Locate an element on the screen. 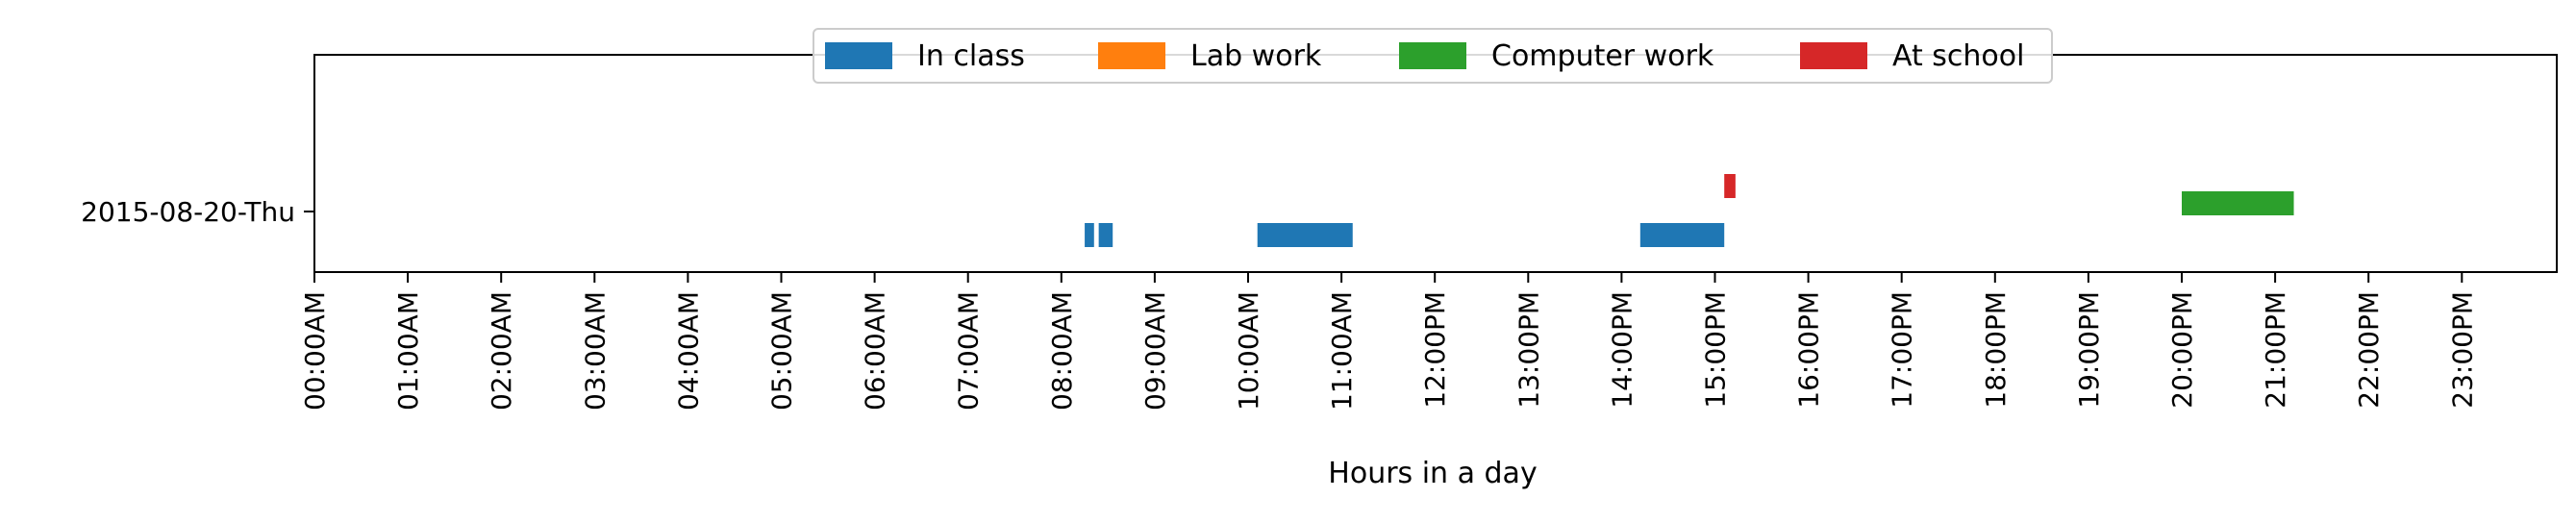 The width and height of the screenshot is (2576, 523). x-tick-label: 22:00PM is located at coordinates (2369, 350).